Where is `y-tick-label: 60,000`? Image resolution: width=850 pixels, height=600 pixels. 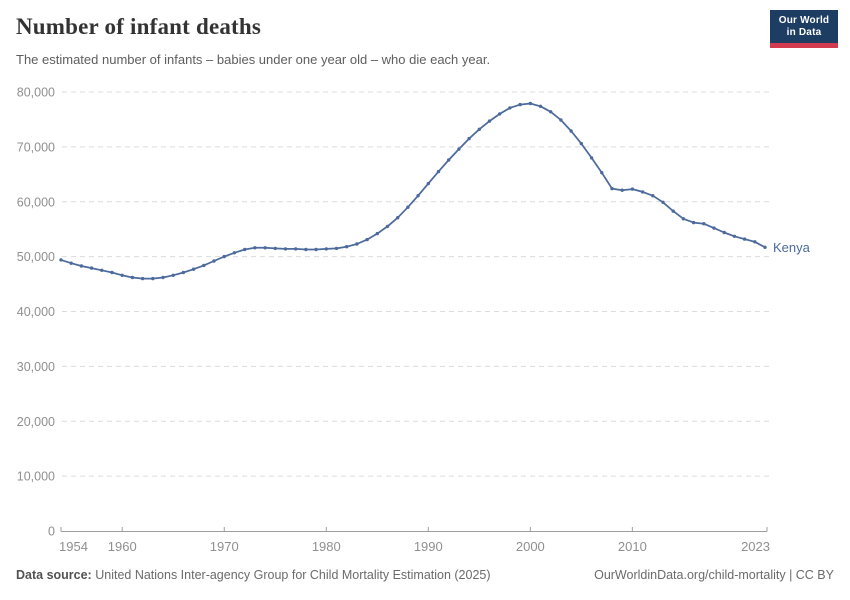
y-tick-label: 60,000 is located at coordinates (36, 202).